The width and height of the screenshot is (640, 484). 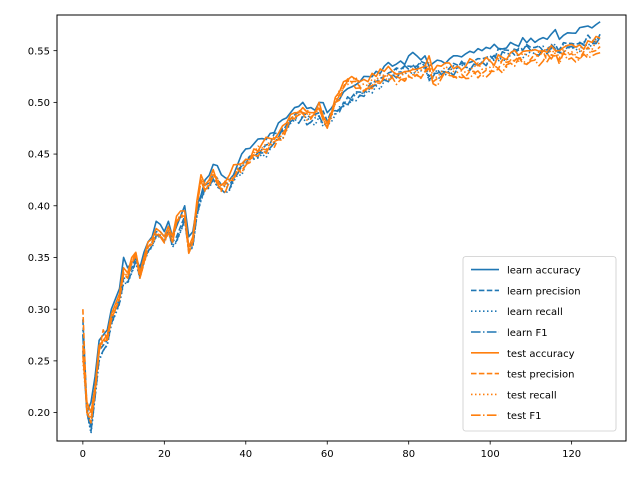 I want to click on y-tick-label: 0.25, so click(x=39, y=361).